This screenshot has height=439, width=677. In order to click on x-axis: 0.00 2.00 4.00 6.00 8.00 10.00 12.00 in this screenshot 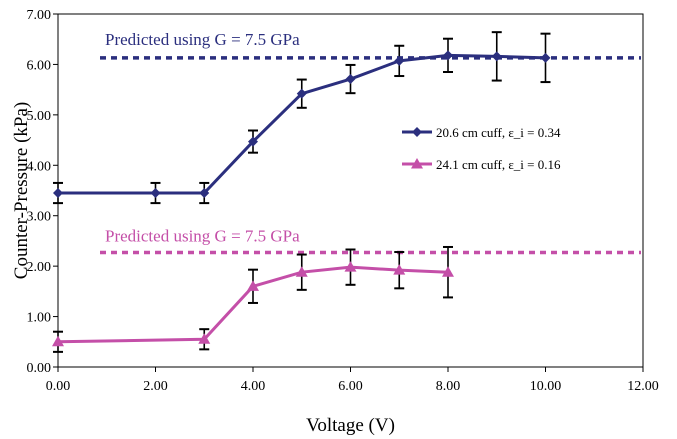, I will do `click(352, 380)`.